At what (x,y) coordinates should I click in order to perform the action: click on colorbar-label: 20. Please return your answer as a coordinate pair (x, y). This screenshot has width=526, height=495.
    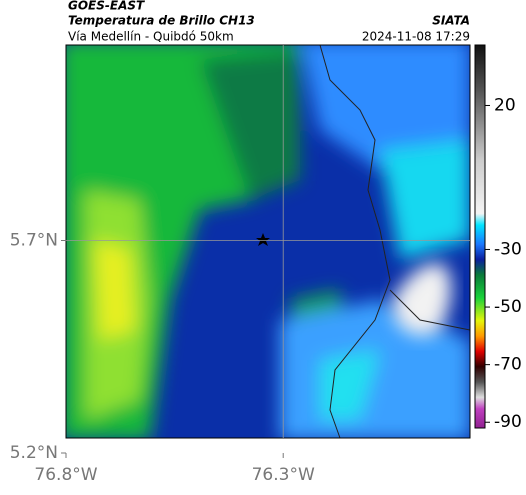
    Looking at the image, I should click on (505, 105).